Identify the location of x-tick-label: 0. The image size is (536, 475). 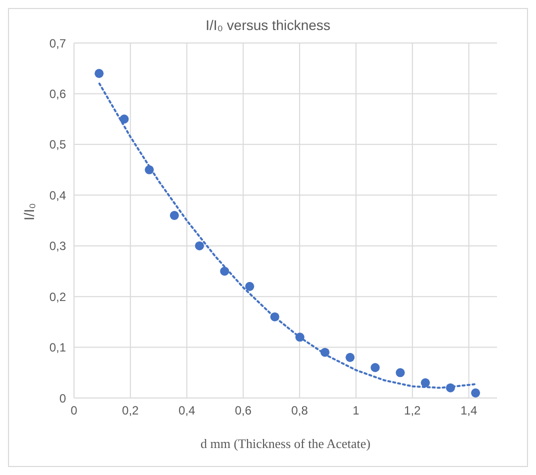
(74, 411).